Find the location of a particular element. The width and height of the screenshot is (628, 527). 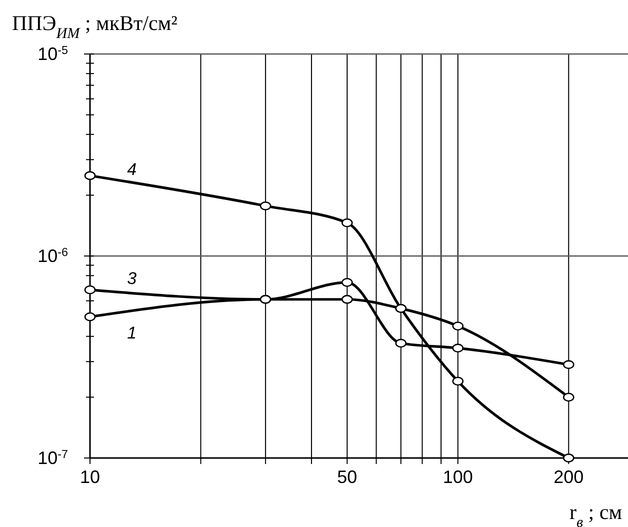

y-tick-label: 10$^{-5}$ is located at coordinates (53, 54).